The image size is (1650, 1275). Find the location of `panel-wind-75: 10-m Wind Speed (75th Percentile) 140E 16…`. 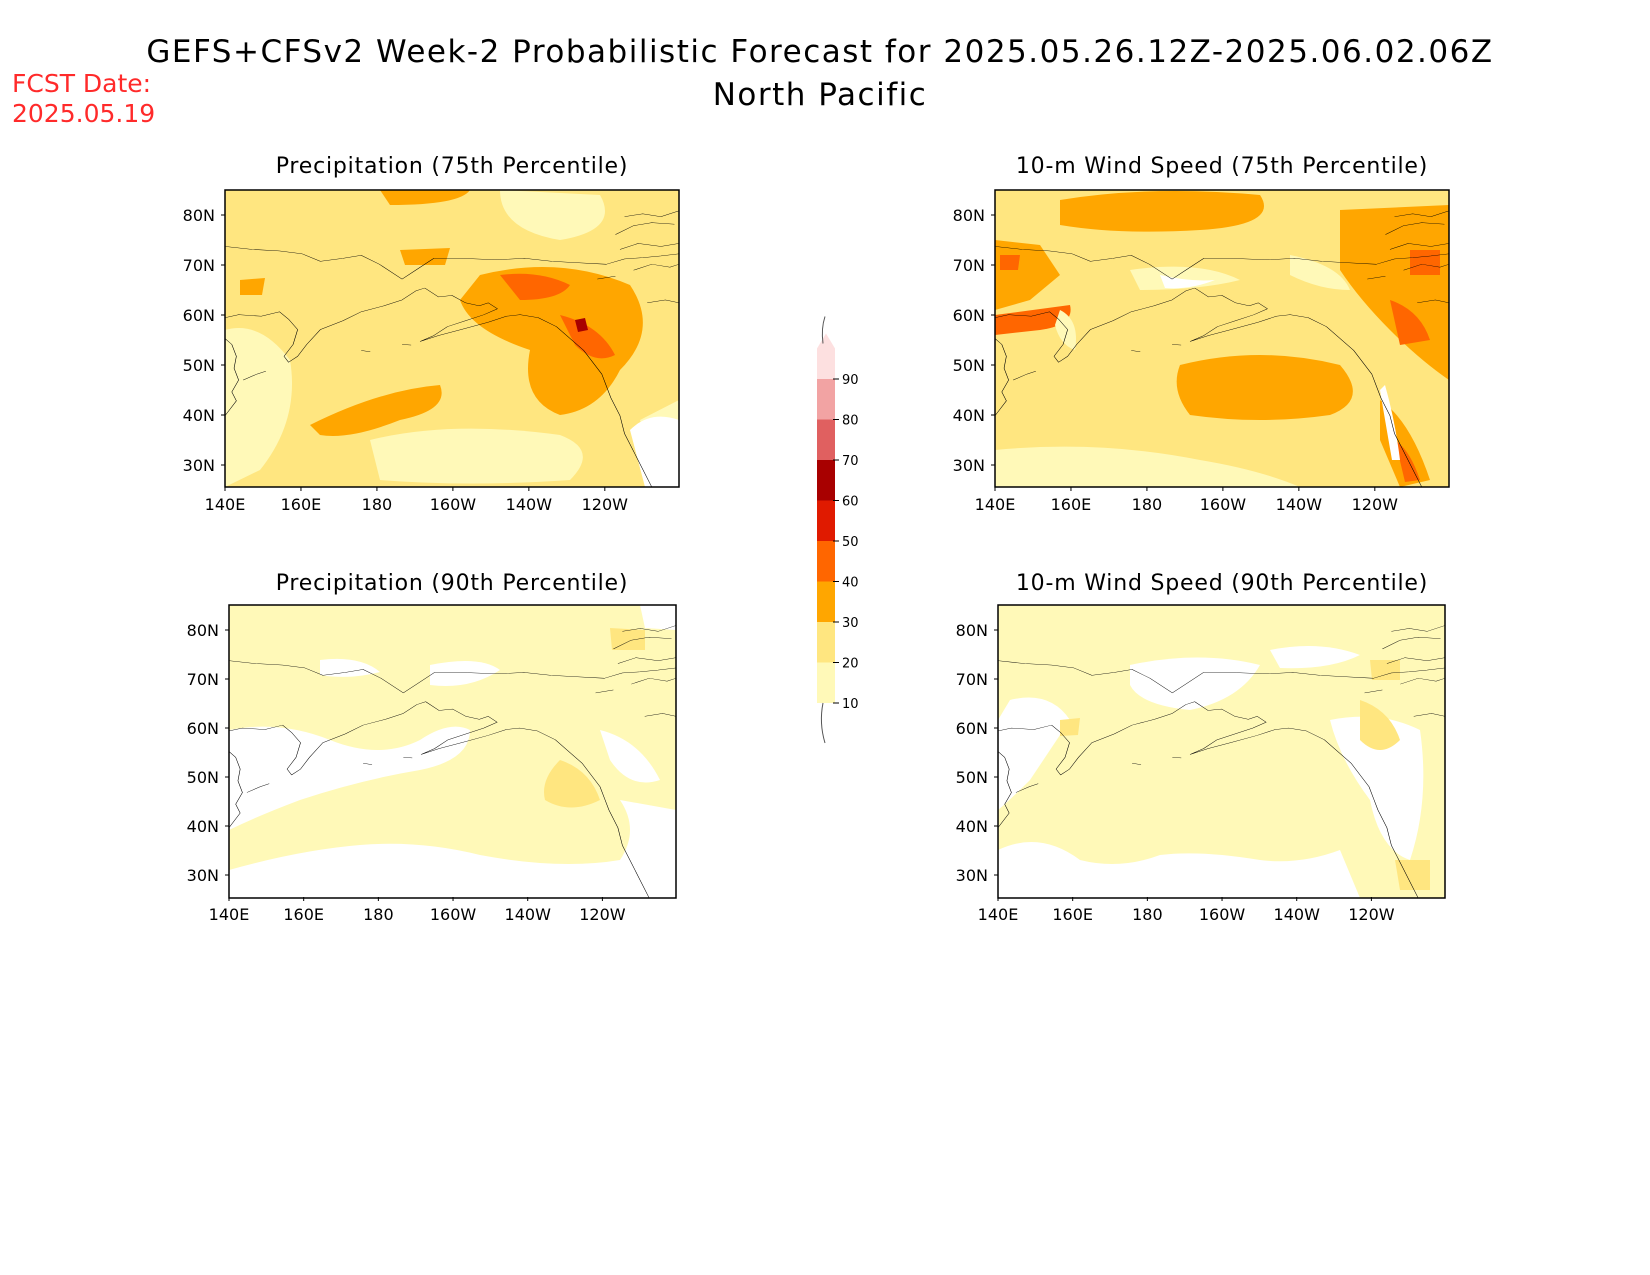

panel-wind-75: 10-m Wind Speed (75th Percentile) 140E 16… is located at coordinates (1201, 334).